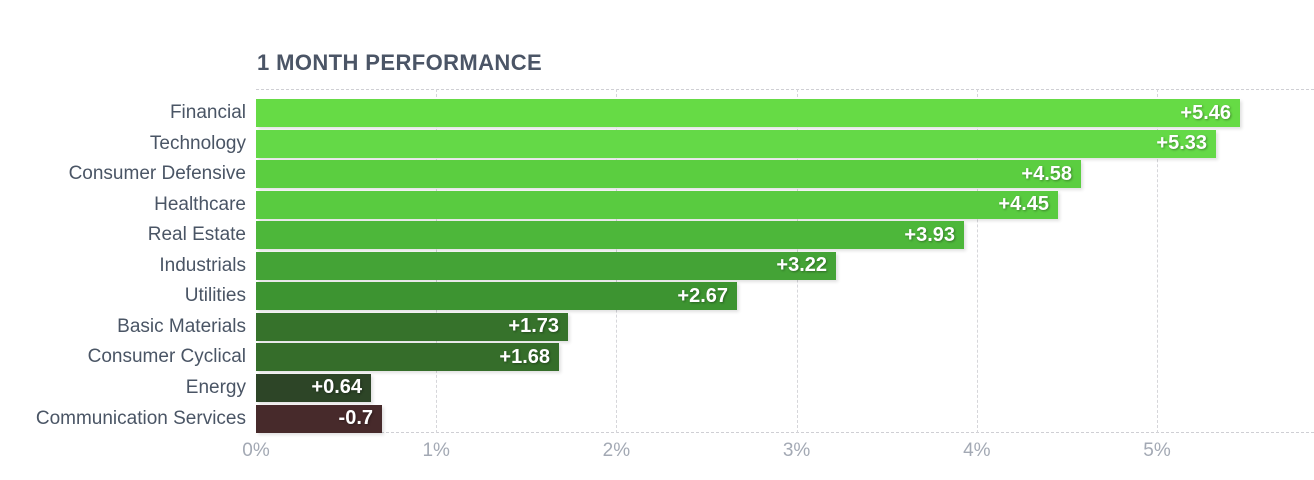  I want to click on x-axis-tick-label: 5%, so click(1157, 450).